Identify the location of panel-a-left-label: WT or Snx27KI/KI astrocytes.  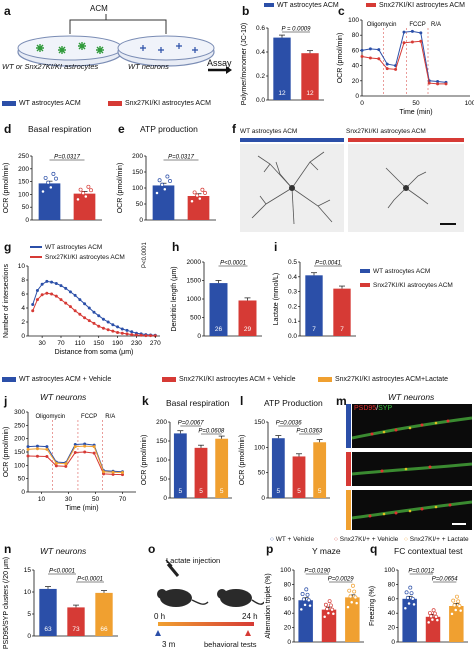
(50, 66).